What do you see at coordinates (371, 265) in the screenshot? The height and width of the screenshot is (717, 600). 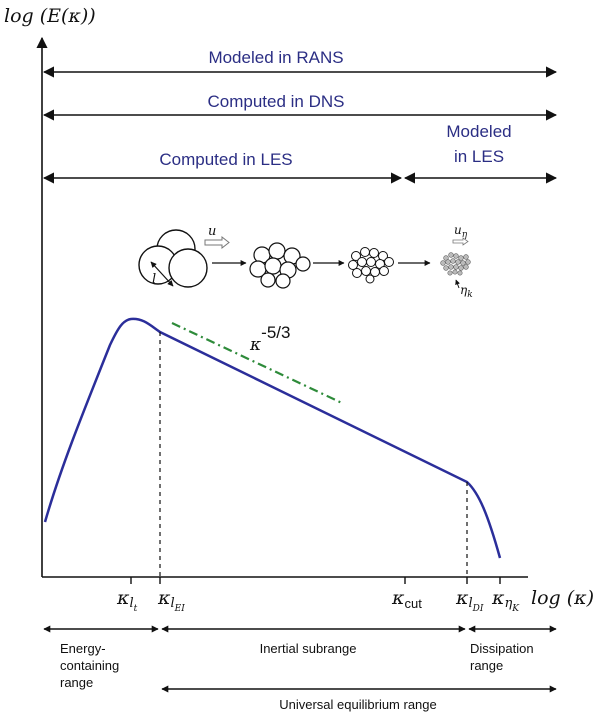 I see `small-eddy-icon` at bounding box center [371, 265].